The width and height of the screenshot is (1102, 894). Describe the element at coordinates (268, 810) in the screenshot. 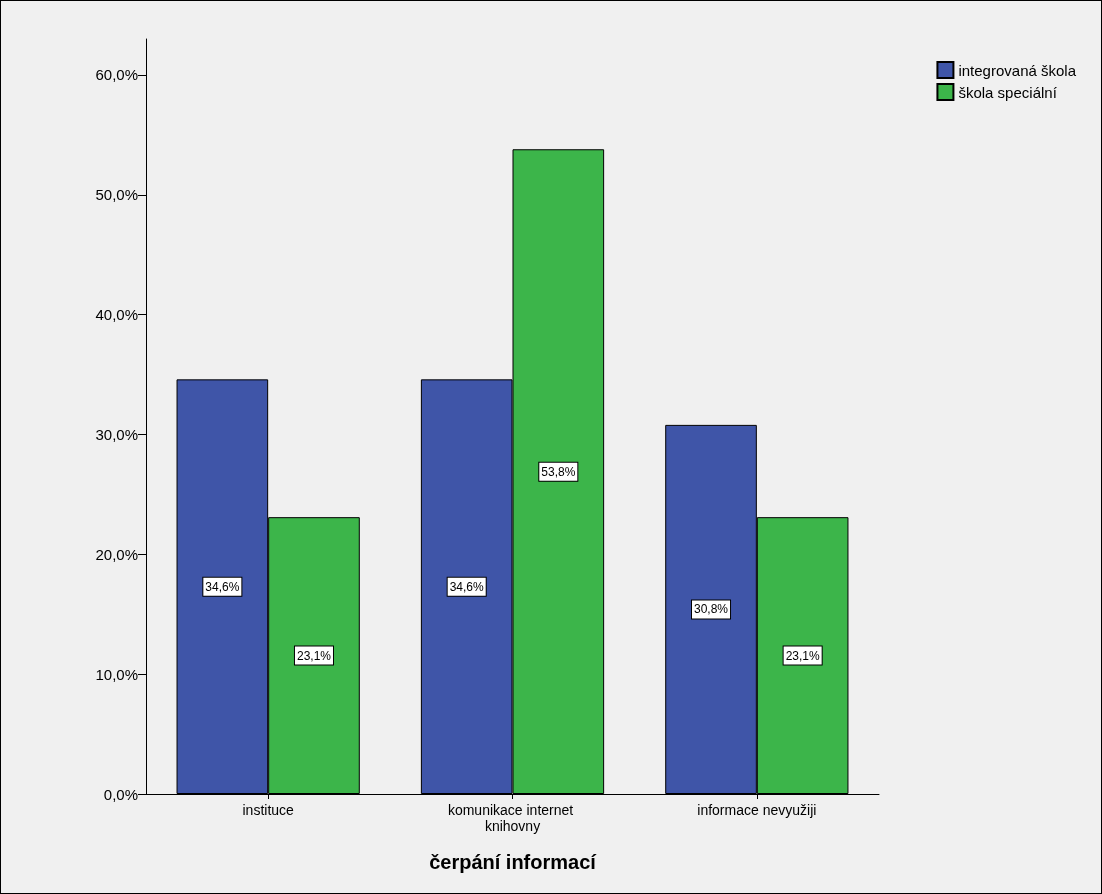

I see `x-tick-label: instituce` at that location.